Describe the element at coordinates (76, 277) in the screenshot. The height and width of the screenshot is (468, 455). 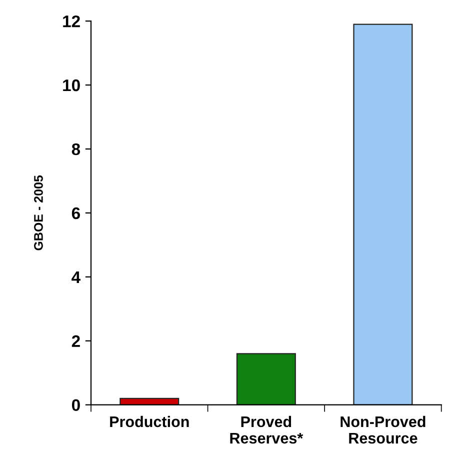
I see `y-tick-label: 4` at that location.